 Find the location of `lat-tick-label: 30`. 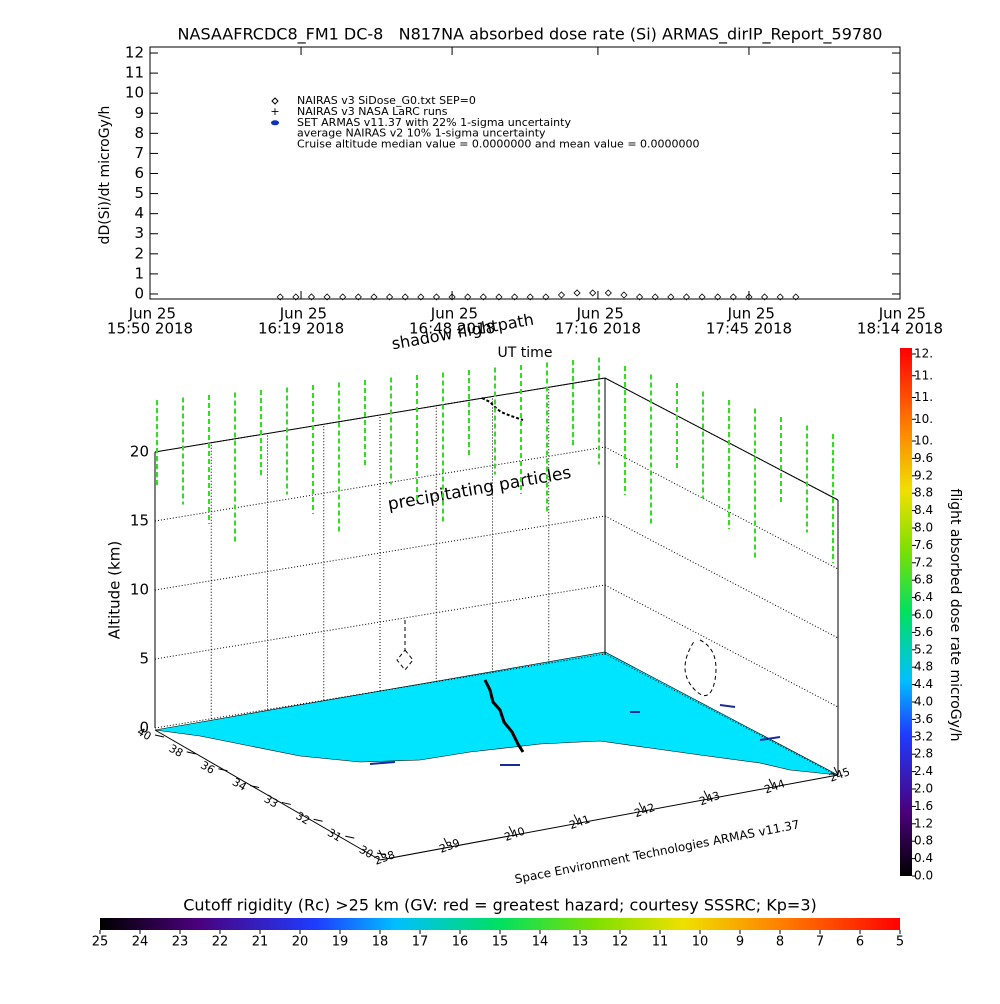

lat-tick-label: 30 is located at coordinates (366, 852).